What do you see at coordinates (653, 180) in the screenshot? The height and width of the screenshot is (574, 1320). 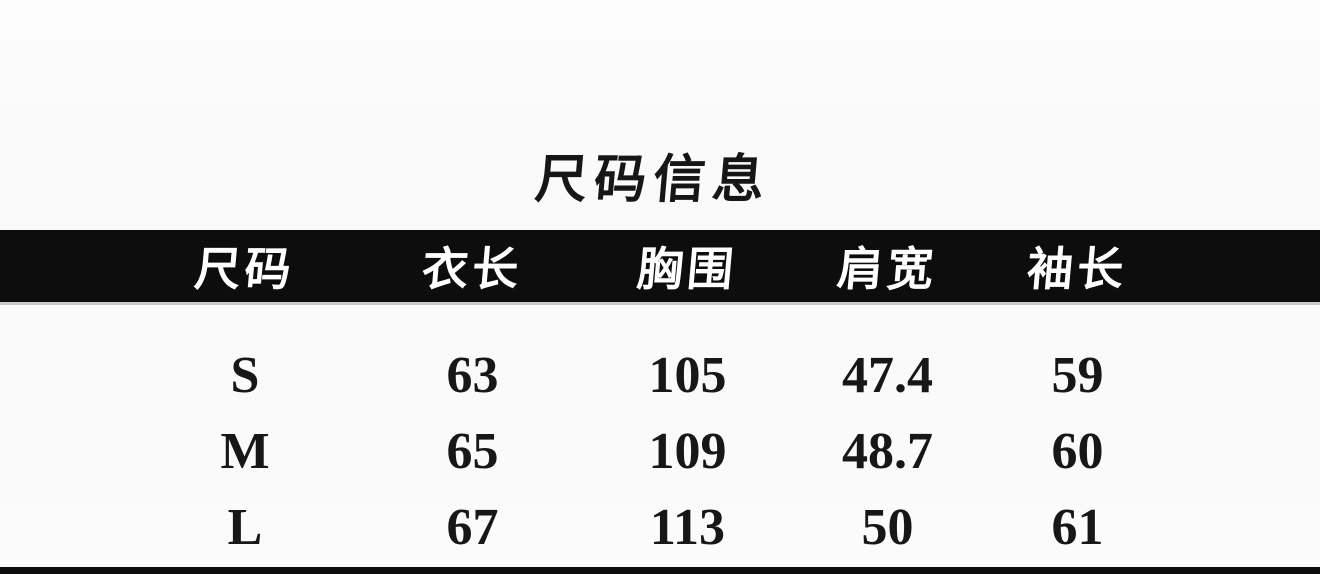 I see `page-title: 尺码信息` at bounding box center [653, 180].